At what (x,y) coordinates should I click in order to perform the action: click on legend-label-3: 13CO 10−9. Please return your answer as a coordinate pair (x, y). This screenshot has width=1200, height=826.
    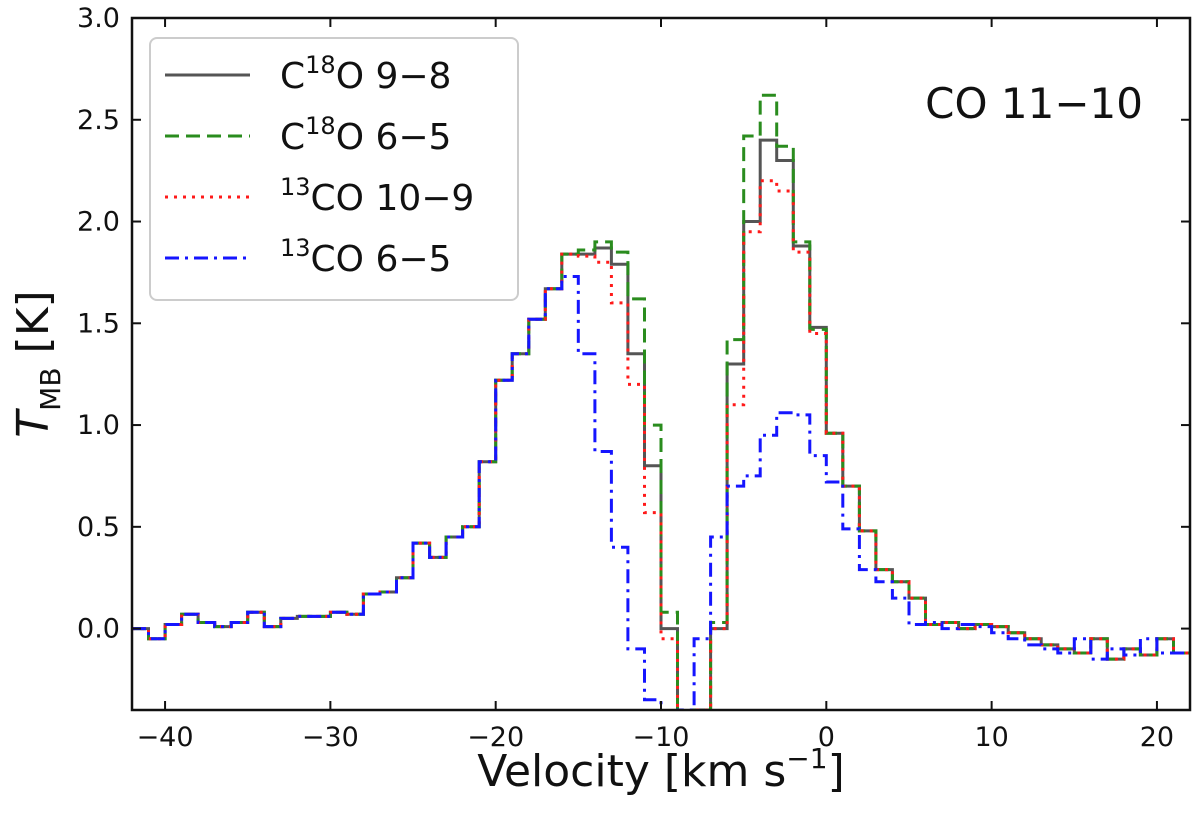
    Looking at the image, I should click on (377, 196).